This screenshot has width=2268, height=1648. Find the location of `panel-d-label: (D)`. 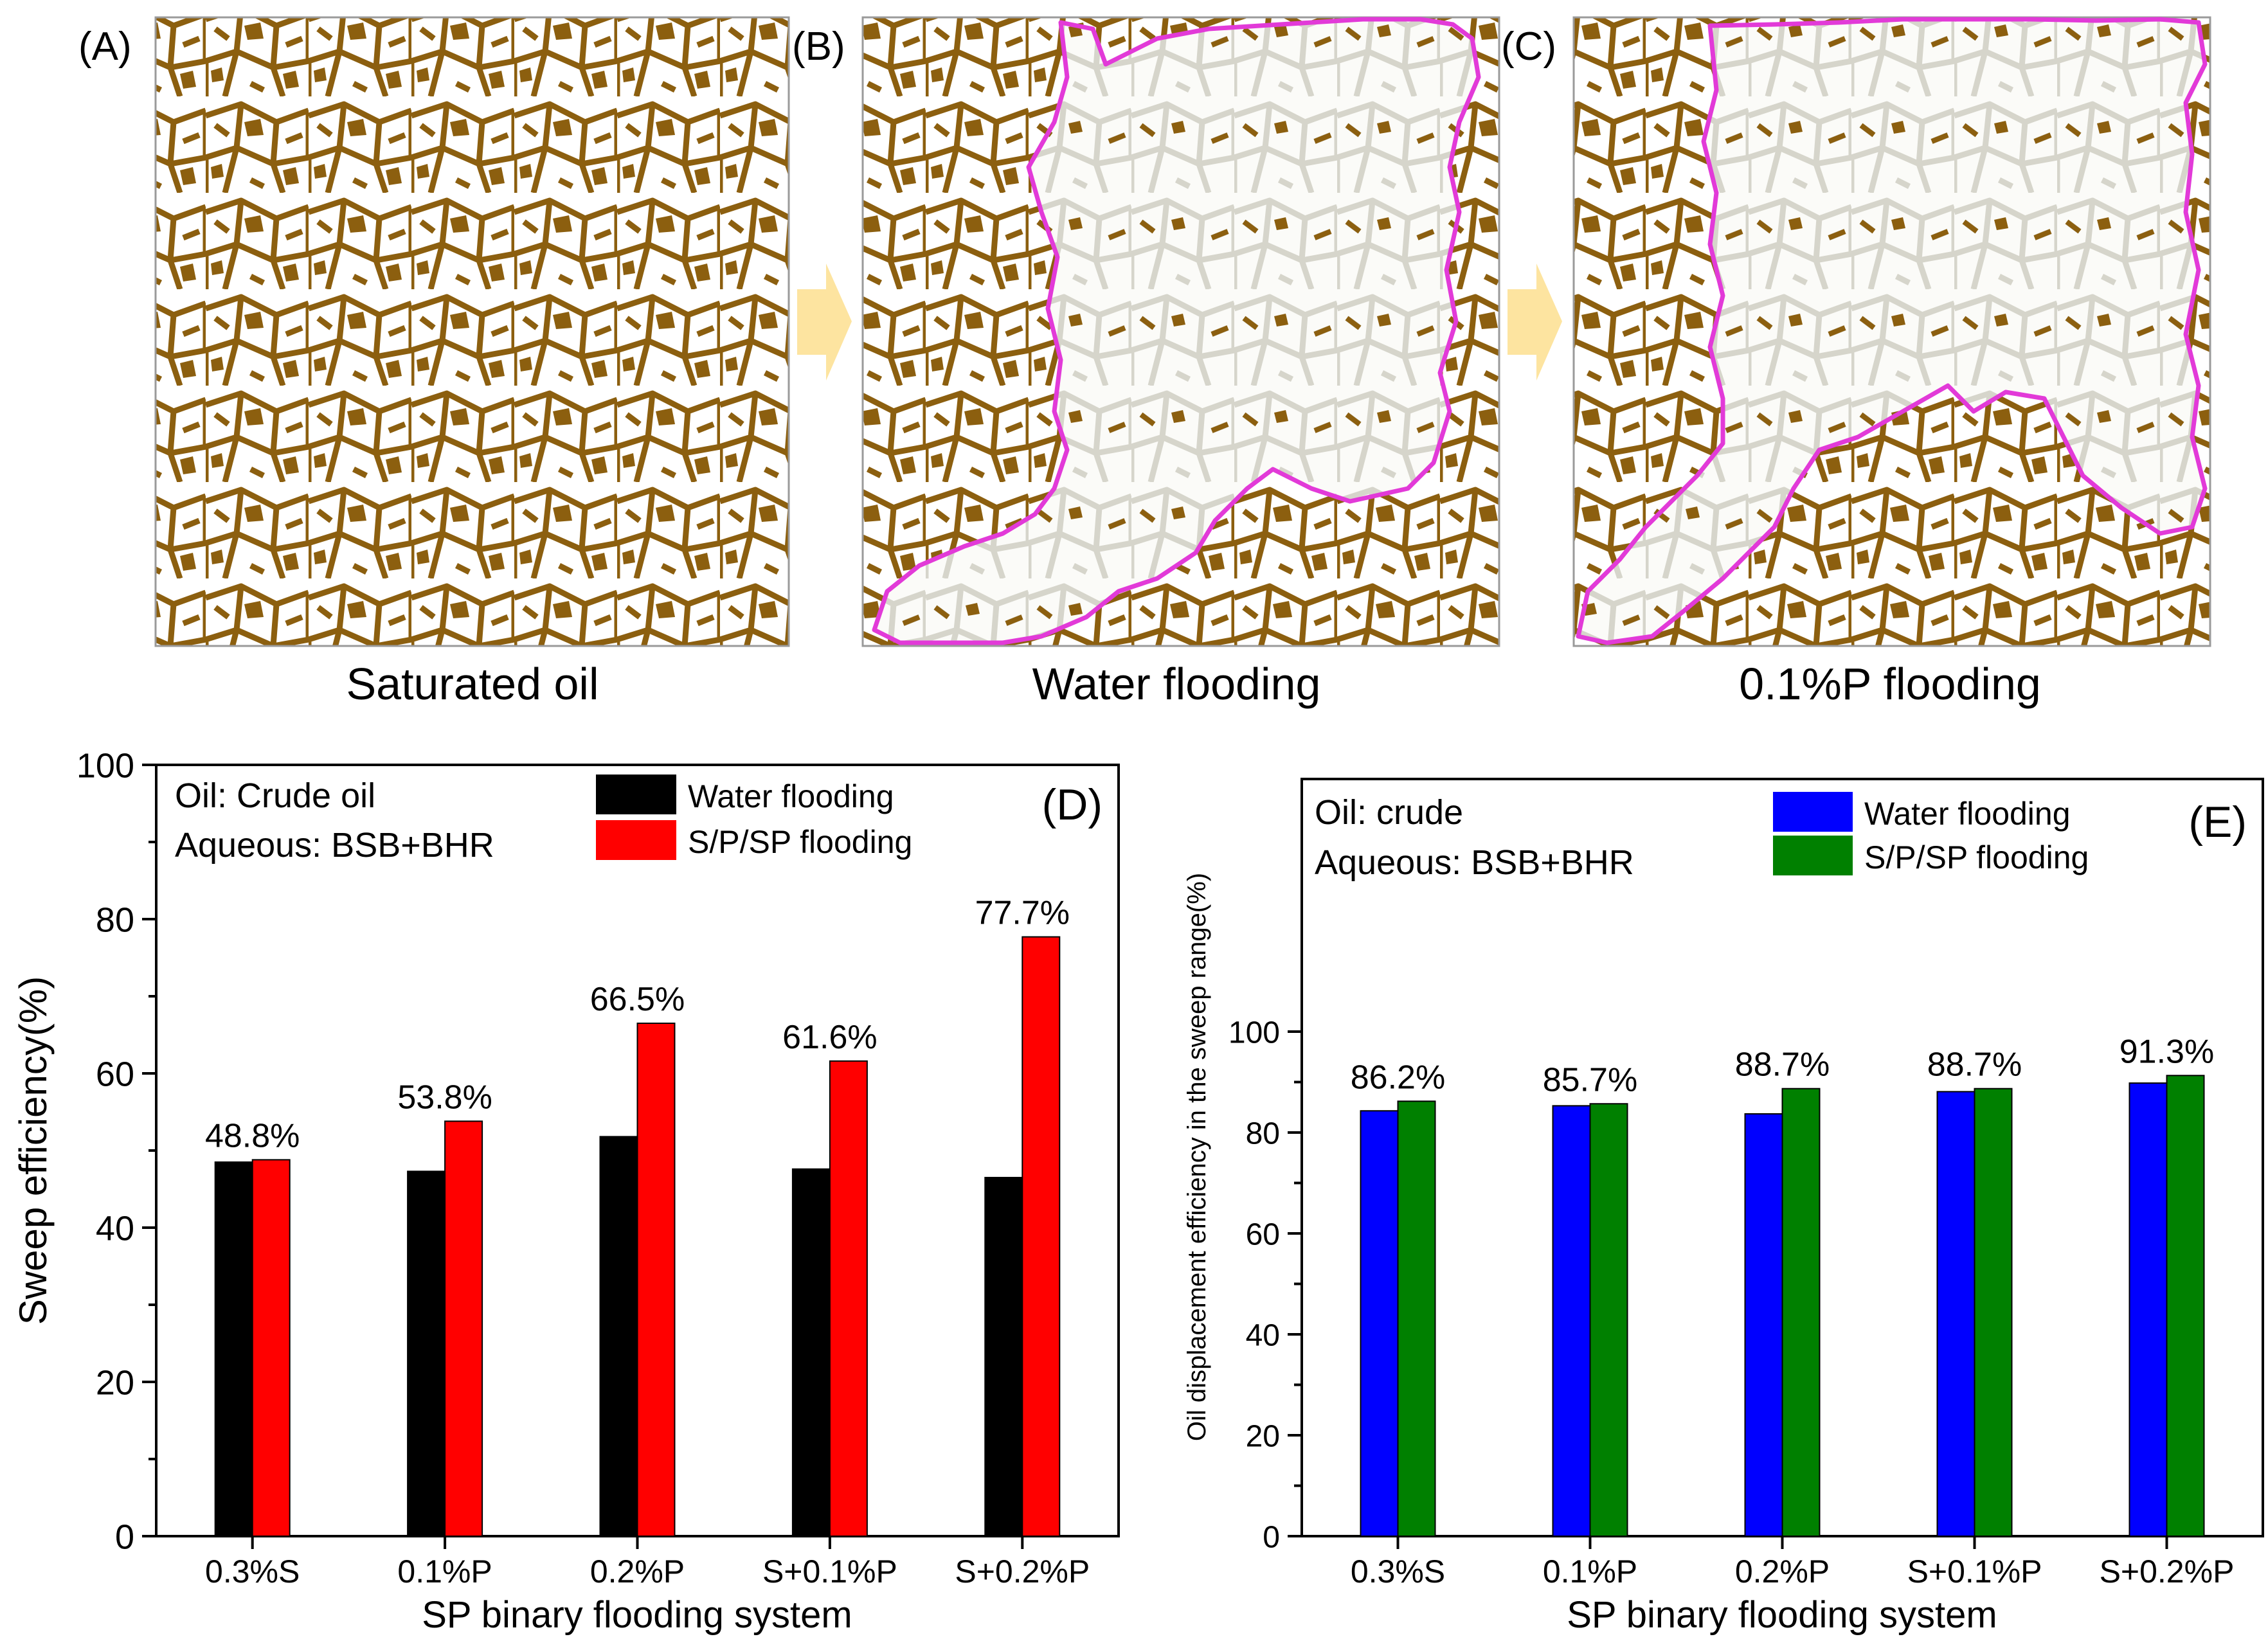

panel-d-label: (D) is located at coordinates (1072, 805).